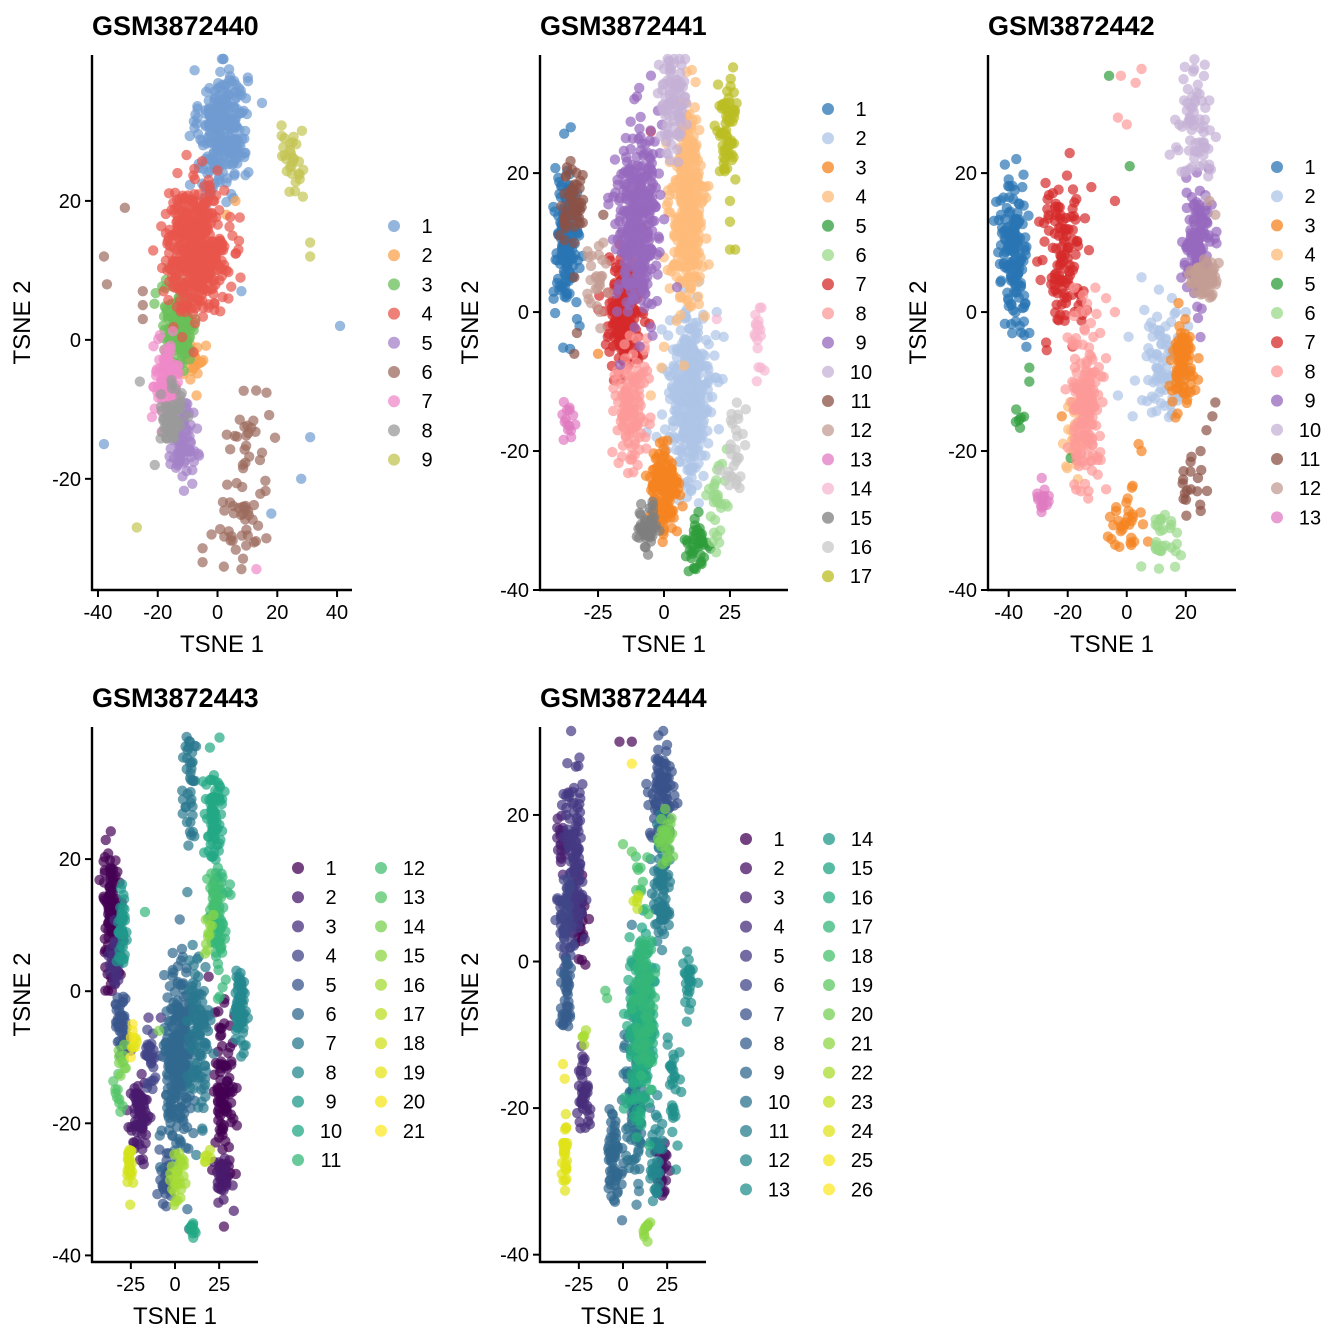 The width and height of the screenshot is (1344, 1344). I want to click on legend-item-12: 12, so click(1296, 489).